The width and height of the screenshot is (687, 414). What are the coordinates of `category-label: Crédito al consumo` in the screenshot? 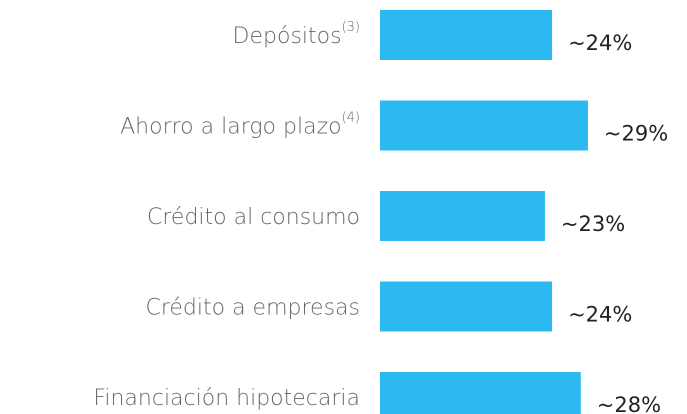 It's located at (253, 217).